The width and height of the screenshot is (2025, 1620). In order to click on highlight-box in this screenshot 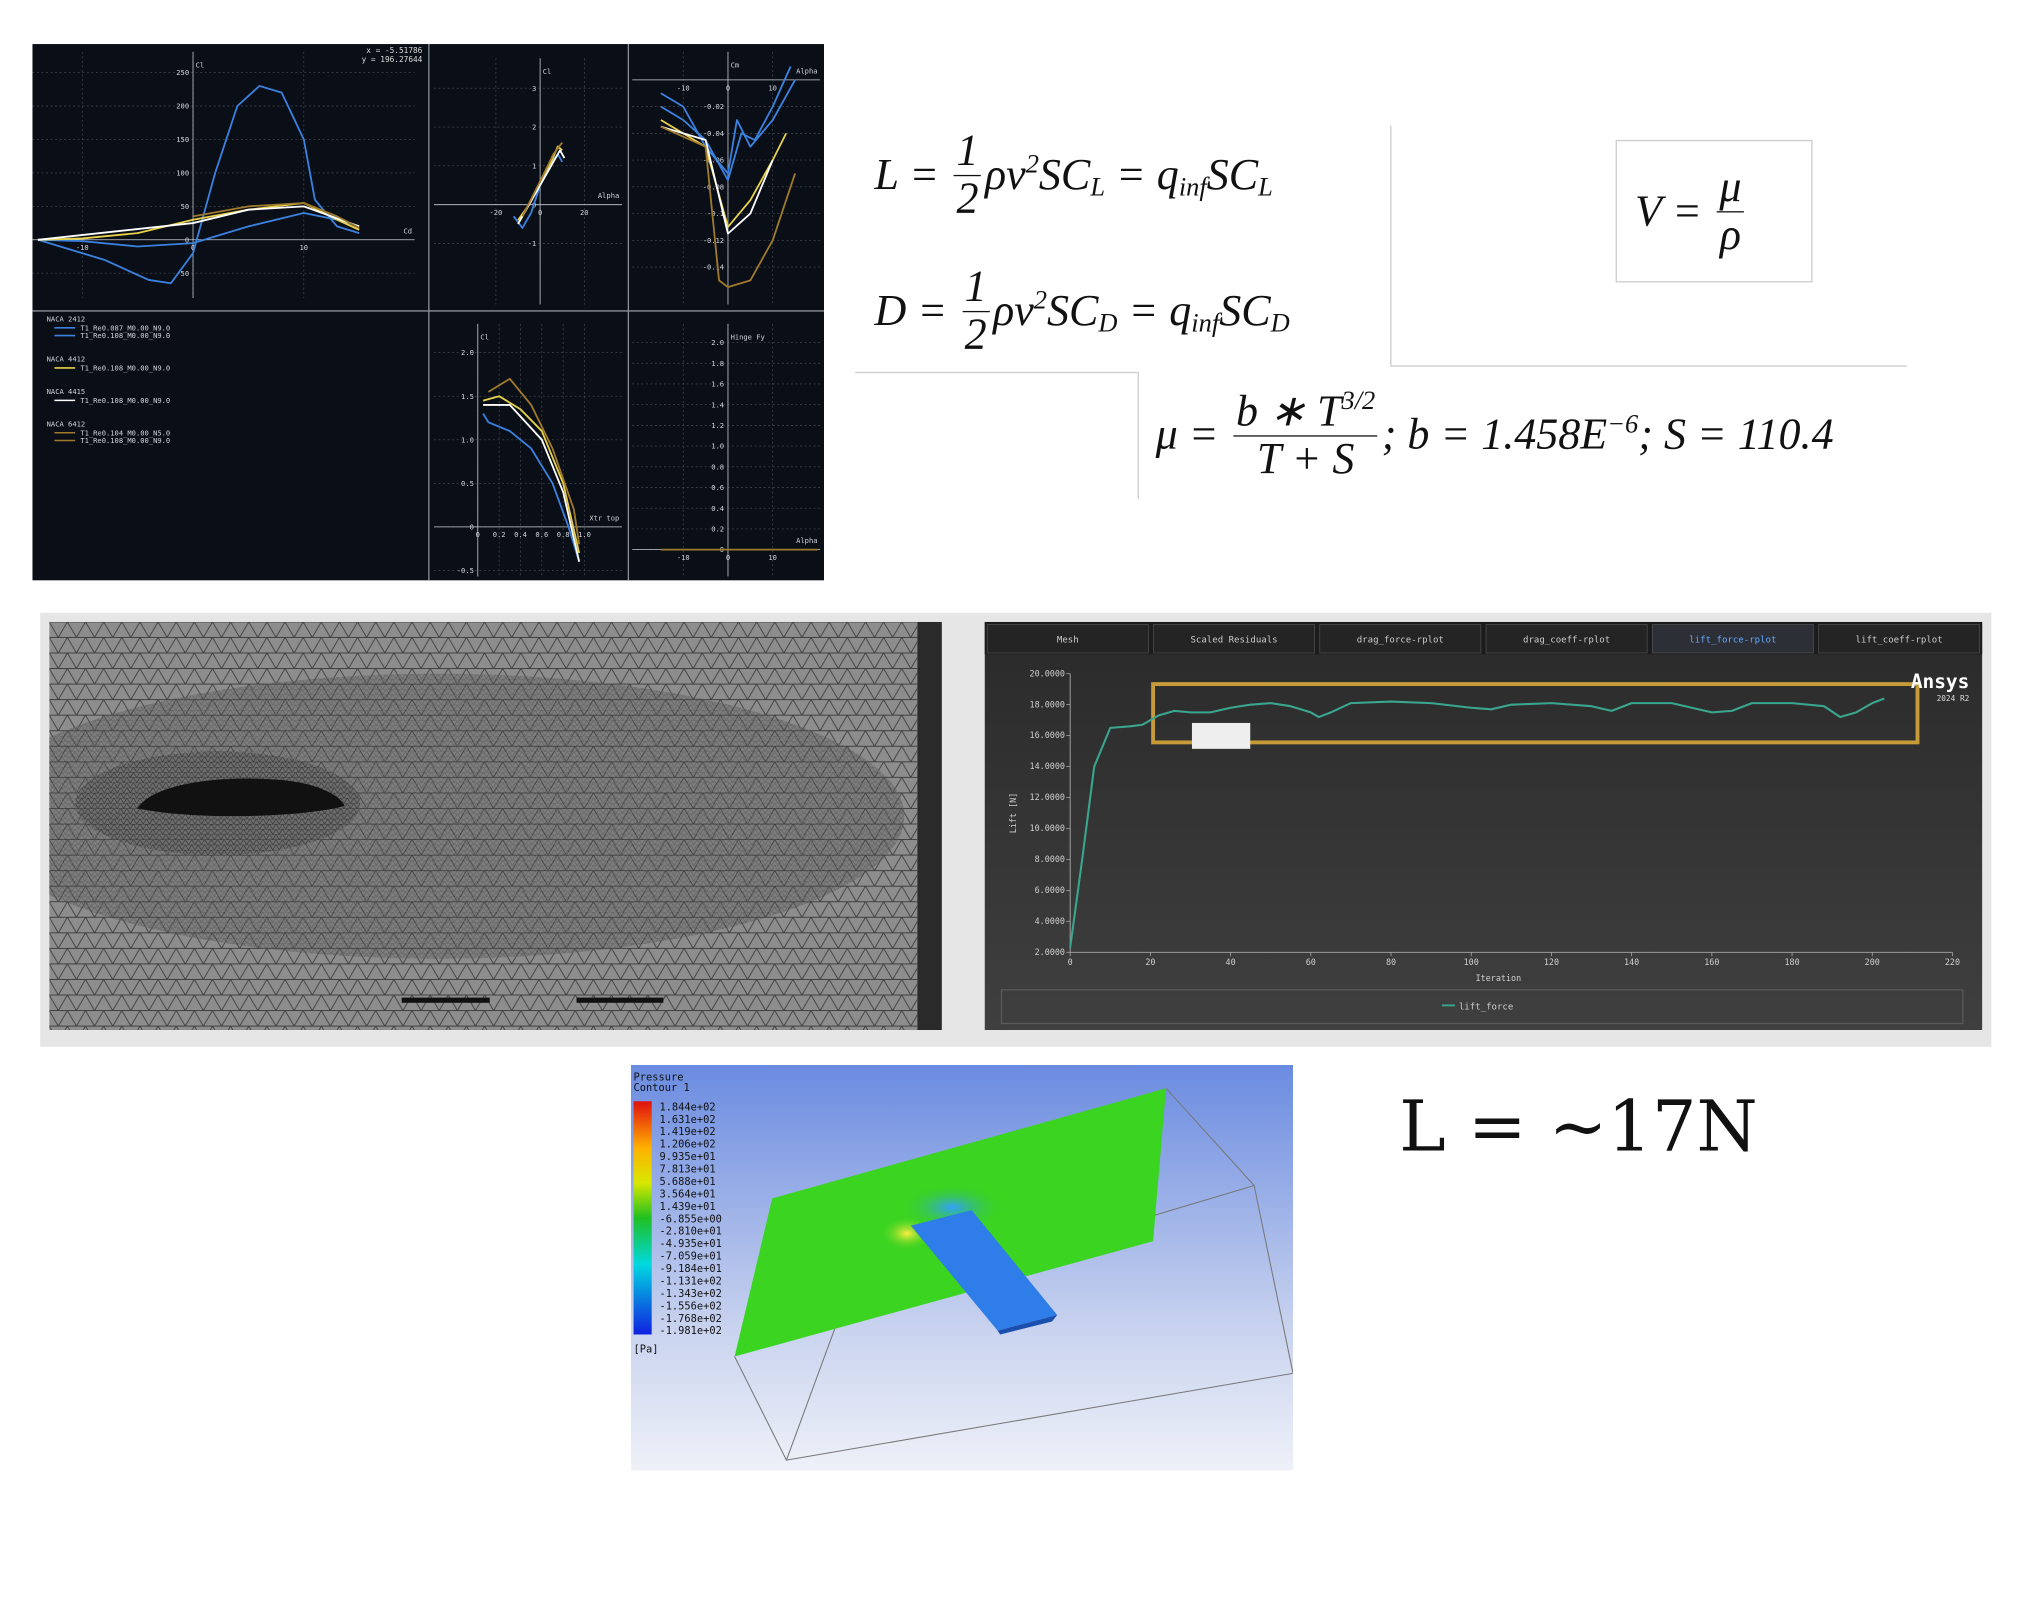, I will do `click(1535, 713)`.